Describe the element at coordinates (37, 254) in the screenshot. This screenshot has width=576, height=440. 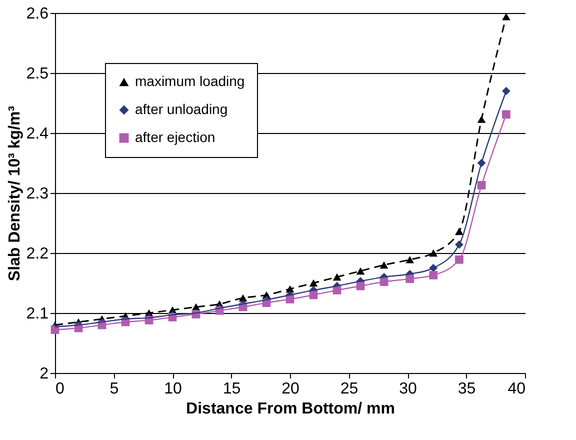
I see `y-tick-label: 2.2` at that location.